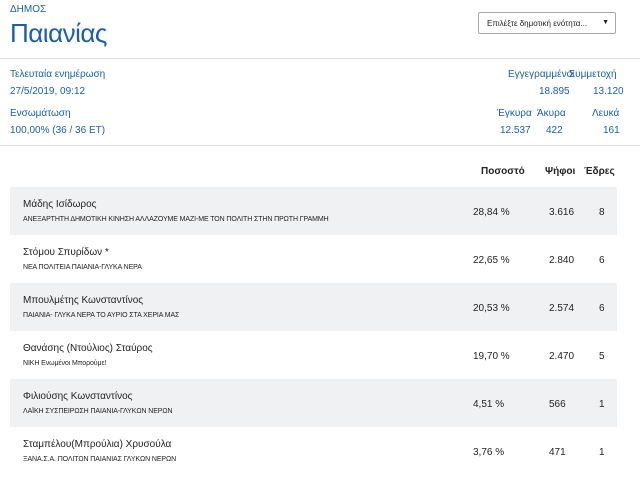 The width and height of the screenshot is (640, 480). Describe the element at coordinates (97, 444) in the screenshot. I see `candidate-name: Σταμπέλου(Μπρούλια) Χρυσούλα` at that location.